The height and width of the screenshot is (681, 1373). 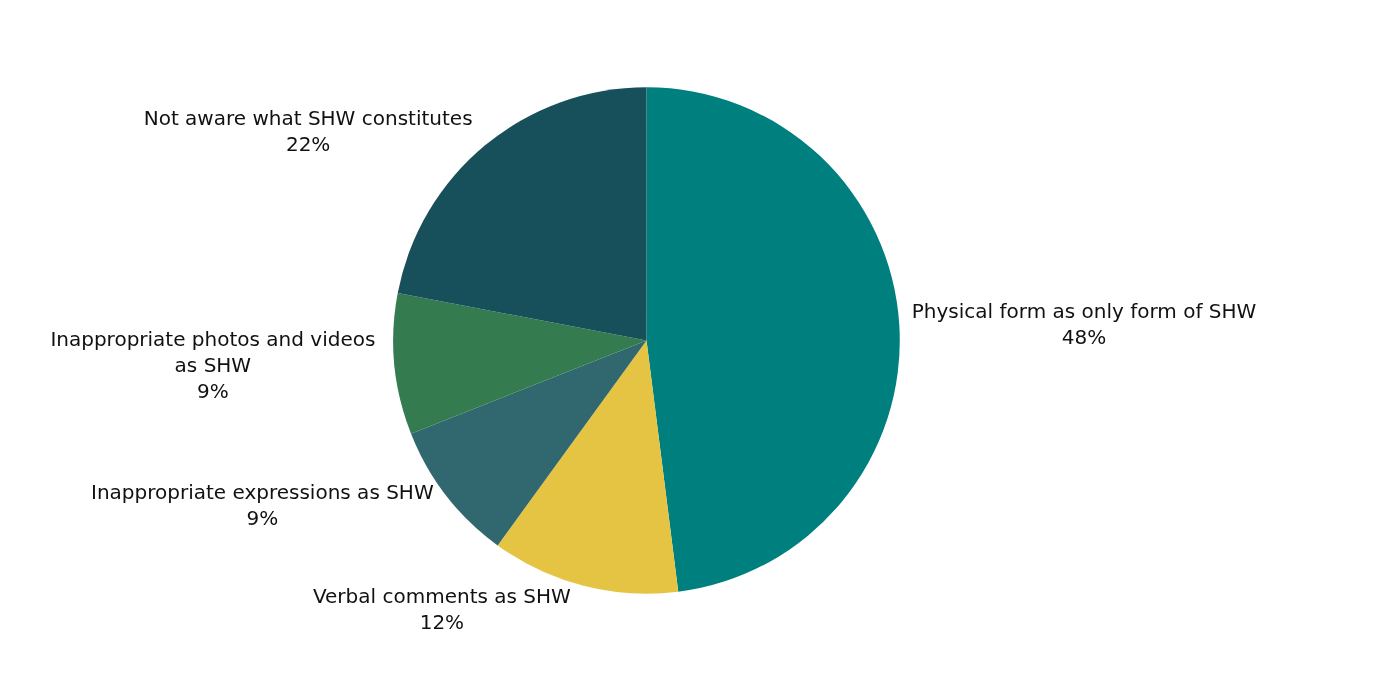 I want to click on slice-label: Verbal comments as SHW, so click(x=442, y=596).